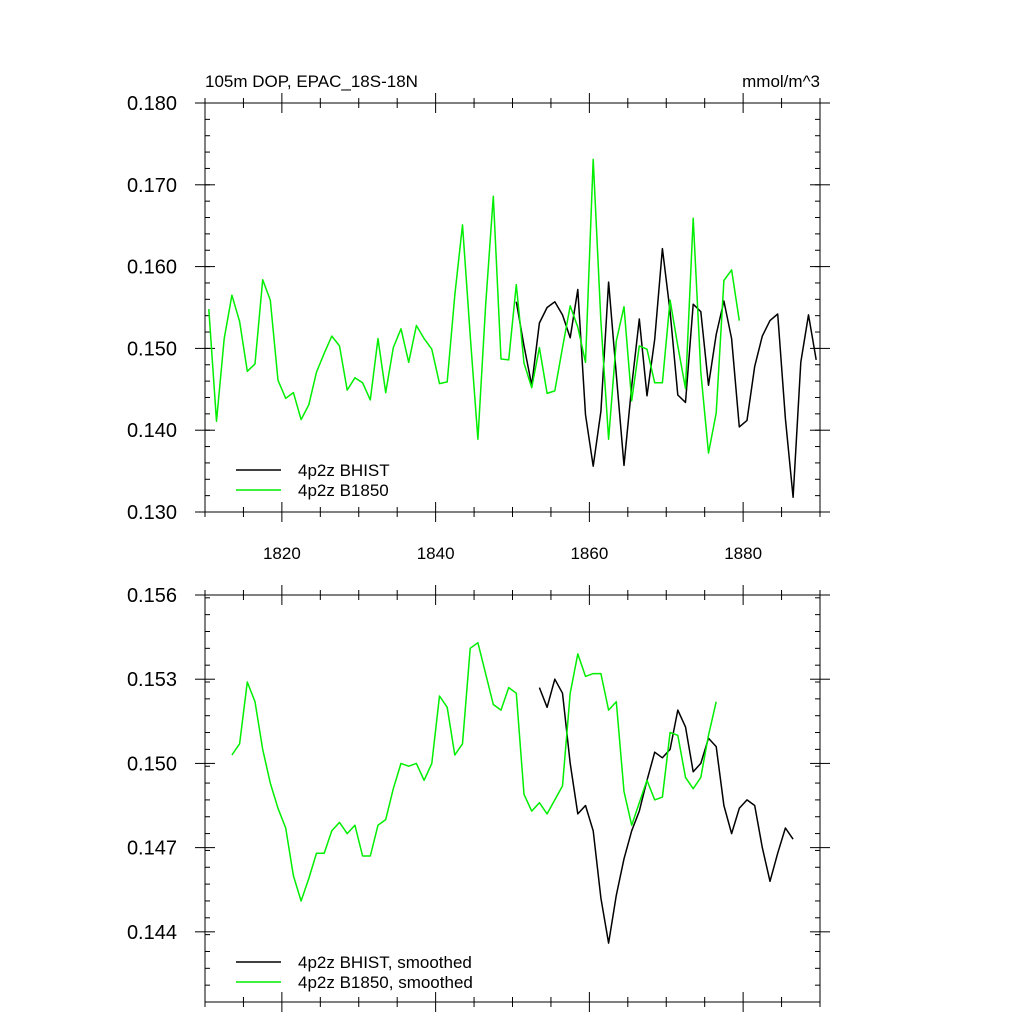 The width and height of the screenshot is (1024, 1024). I want to click on units-label: mmol/m^3, so click(781, 81).